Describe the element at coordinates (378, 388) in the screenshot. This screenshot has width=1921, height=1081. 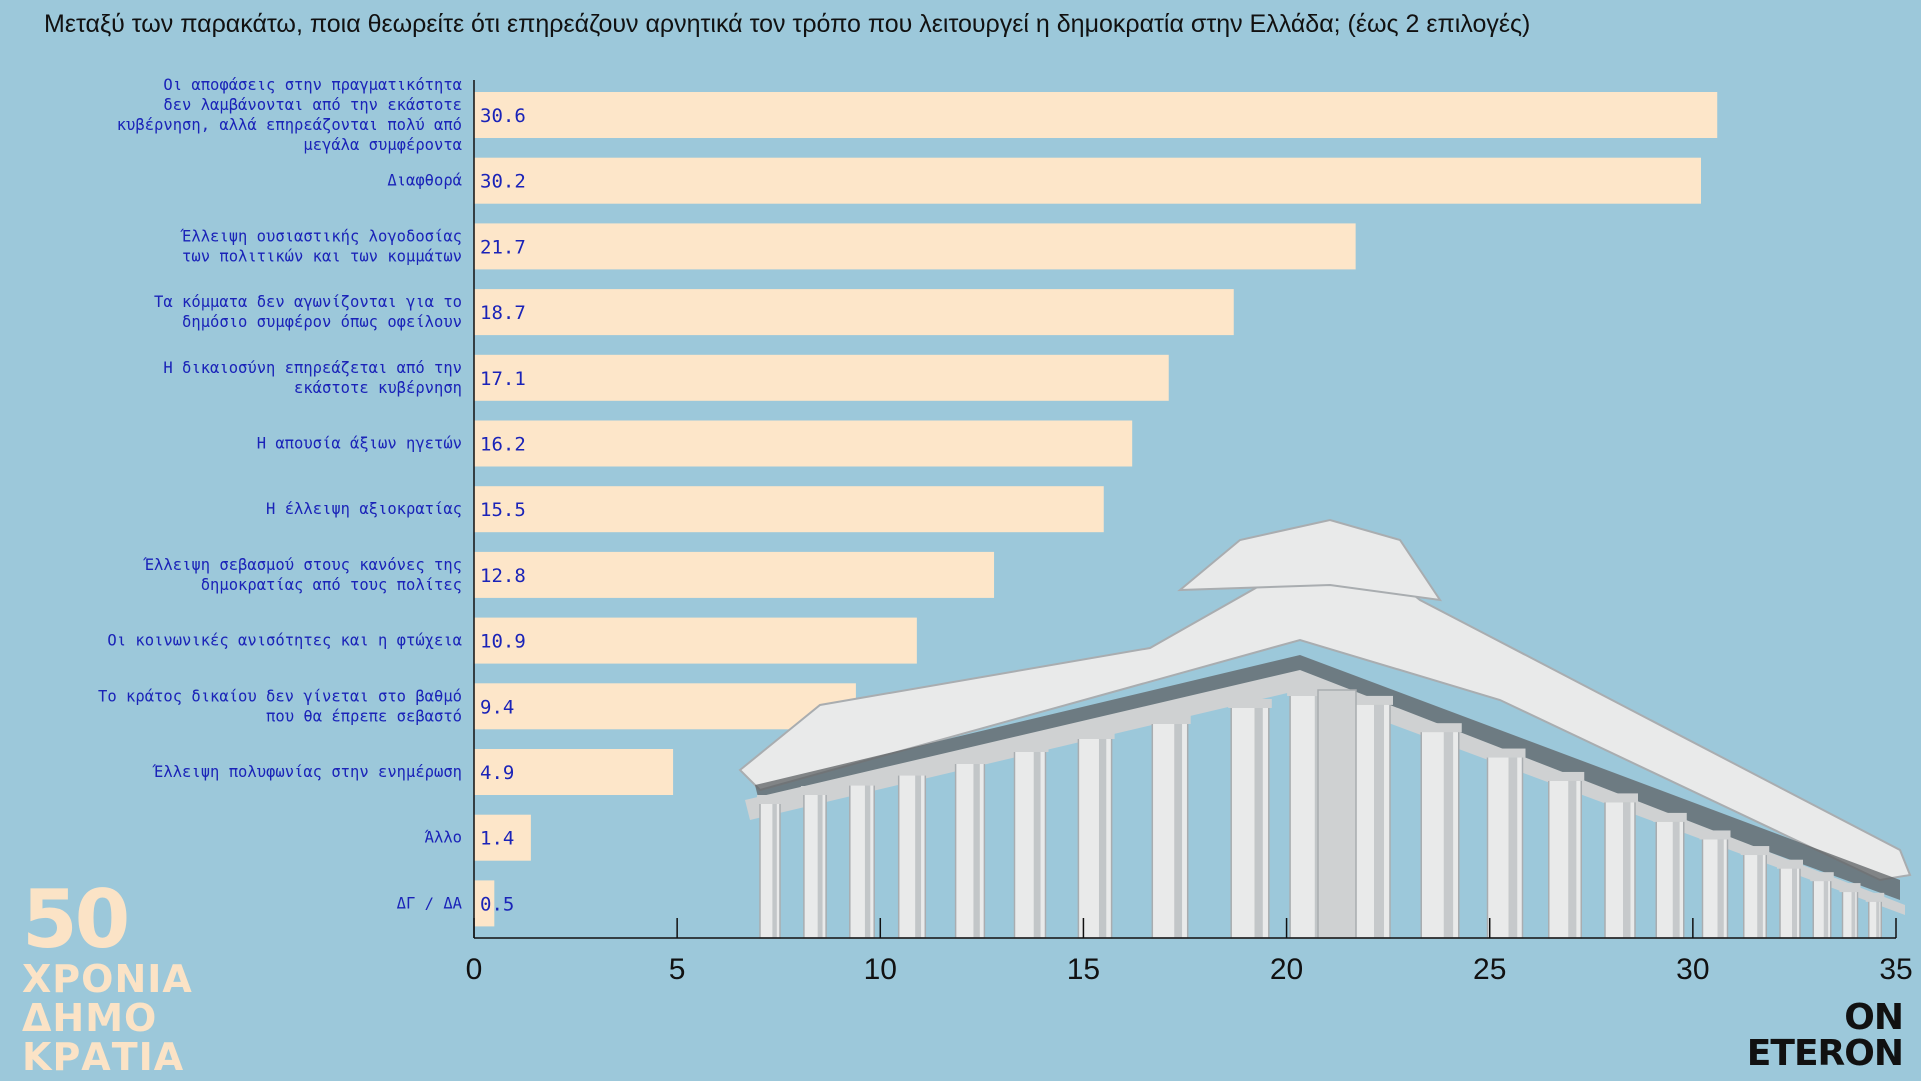
I see `category-label-line: εκάστοτε κυβέρνηση` at that location.